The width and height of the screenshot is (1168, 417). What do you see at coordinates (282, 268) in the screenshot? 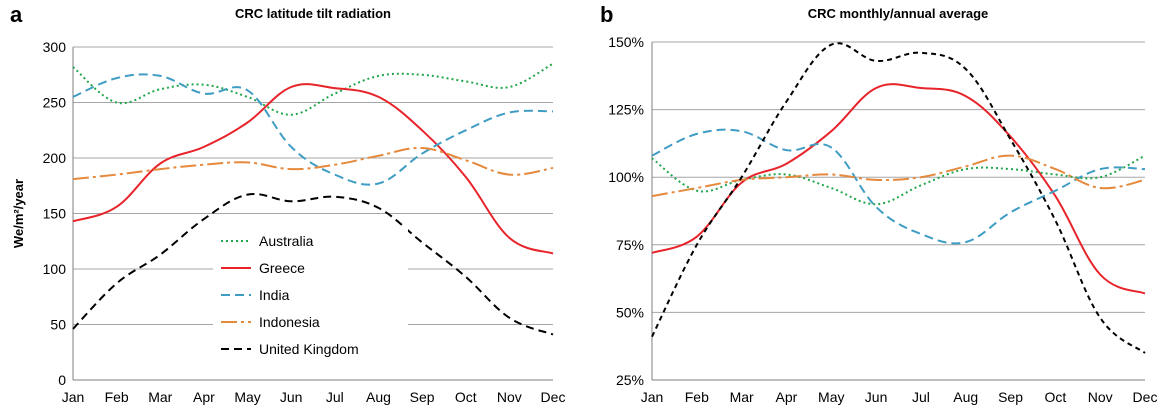
I see `legend-label: Greece` at bounding box center [282, 268].